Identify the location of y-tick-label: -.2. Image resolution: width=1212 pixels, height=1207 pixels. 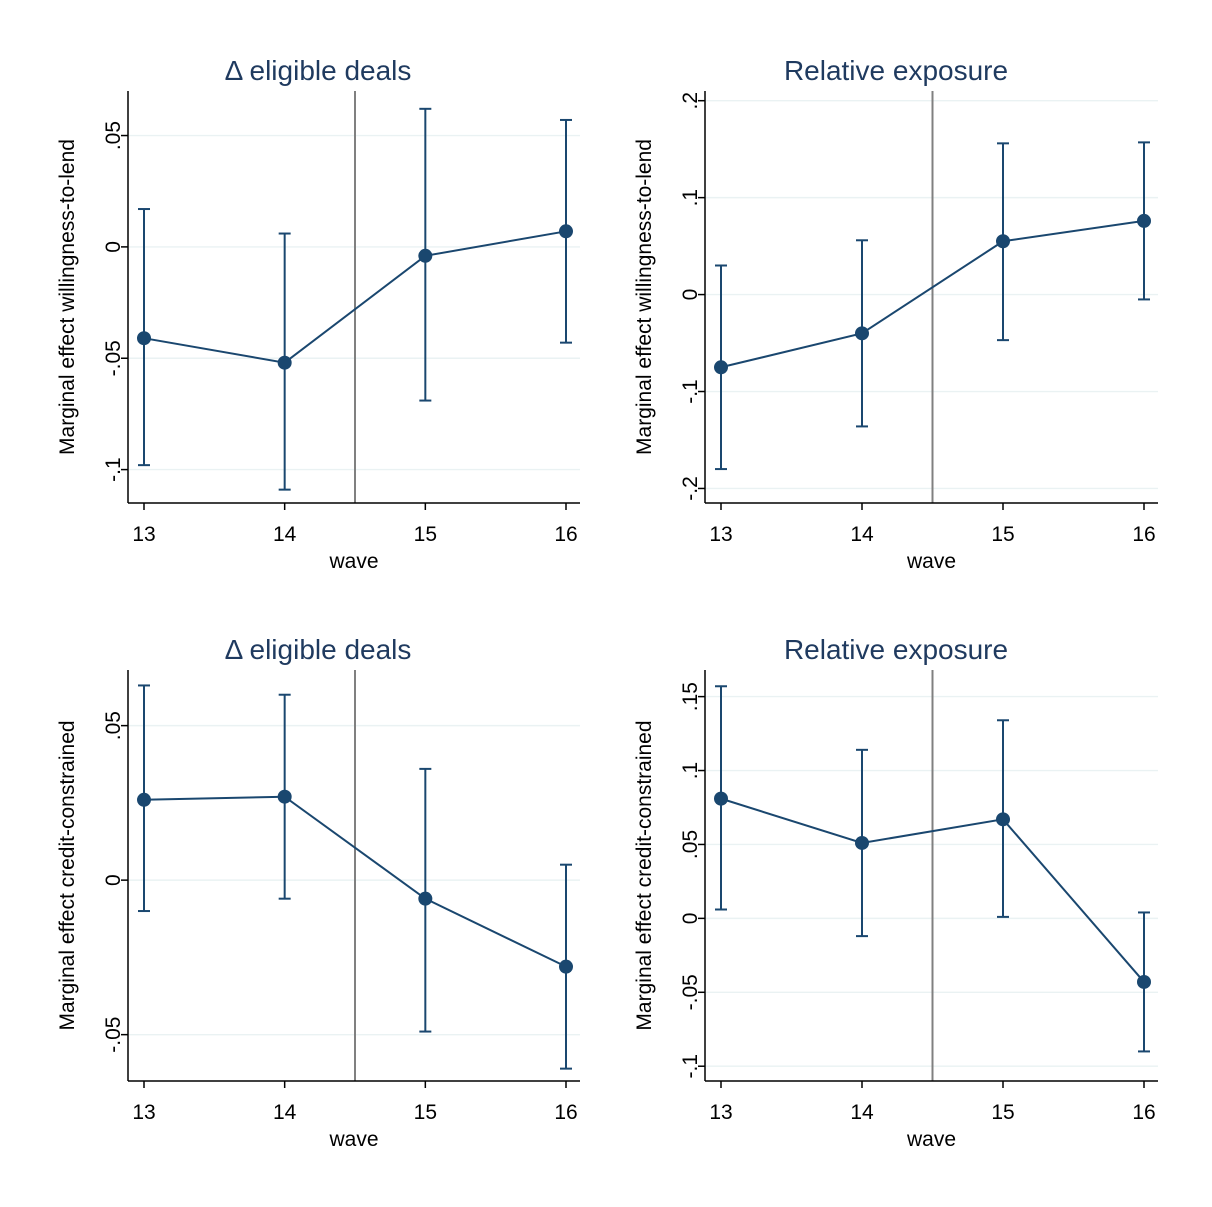
(690, 488).